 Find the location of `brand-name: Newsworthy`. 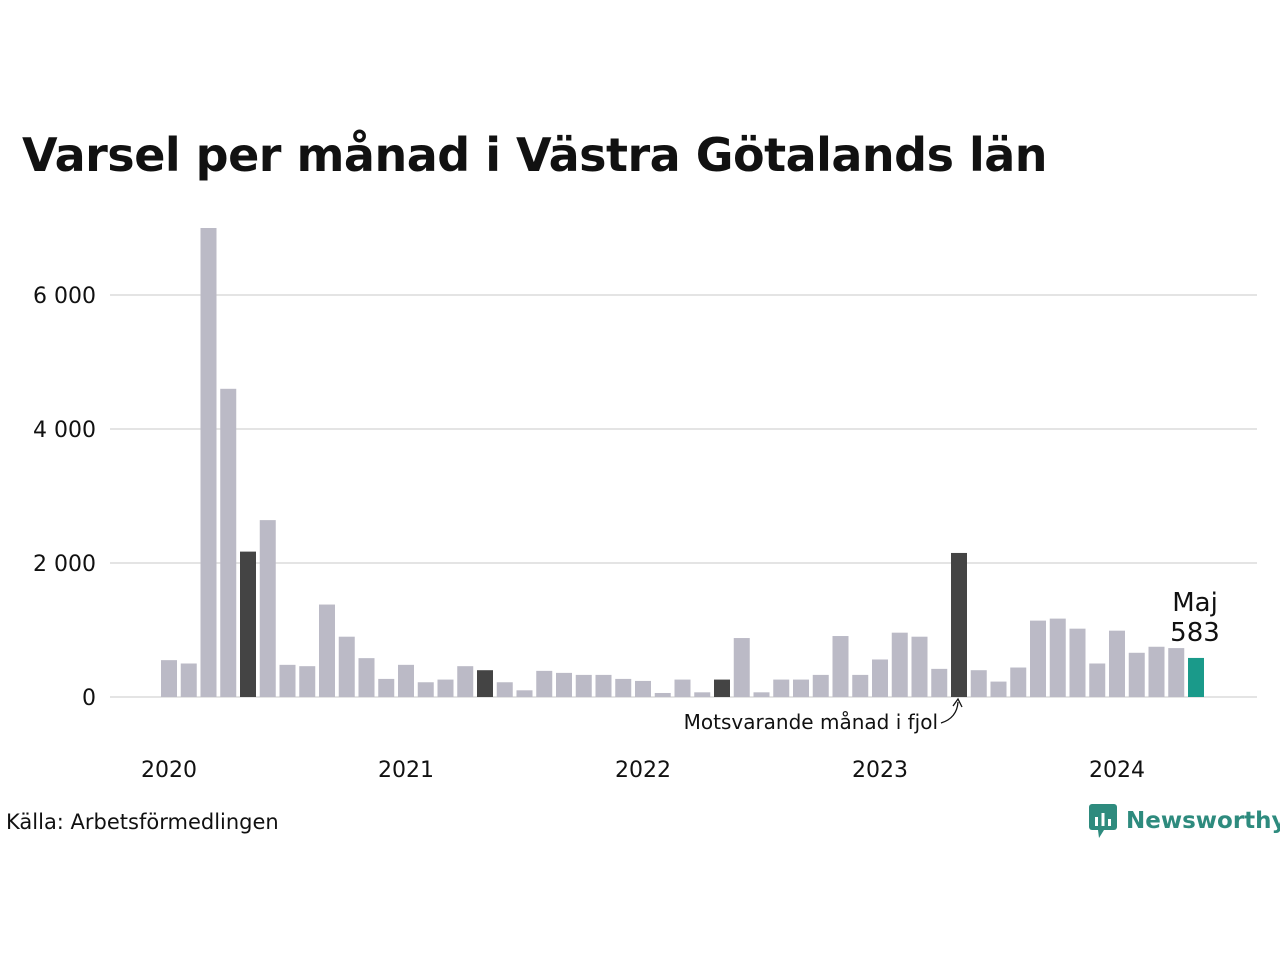

brand-name: Newsworthy is located at coordinates (1203, 821).